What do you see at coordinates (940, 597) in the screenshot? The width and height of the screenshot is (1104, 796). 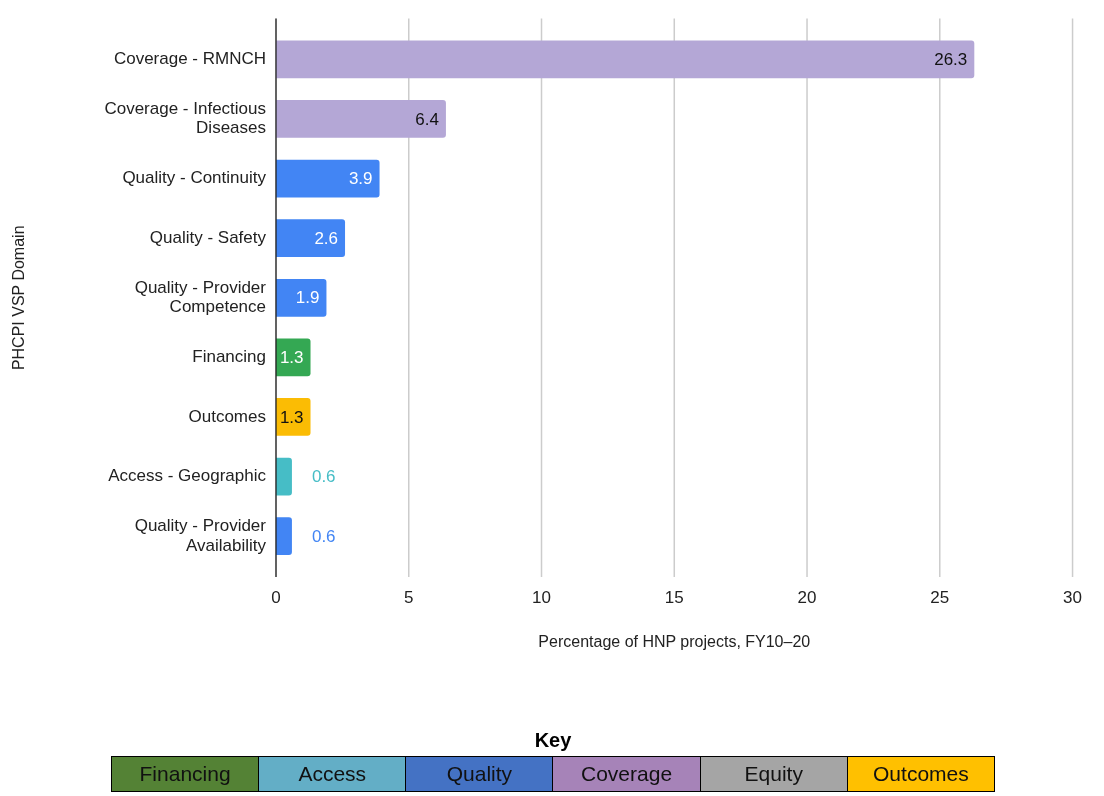 I see `x-tick-label: 25` at bounding box center [940, 597].